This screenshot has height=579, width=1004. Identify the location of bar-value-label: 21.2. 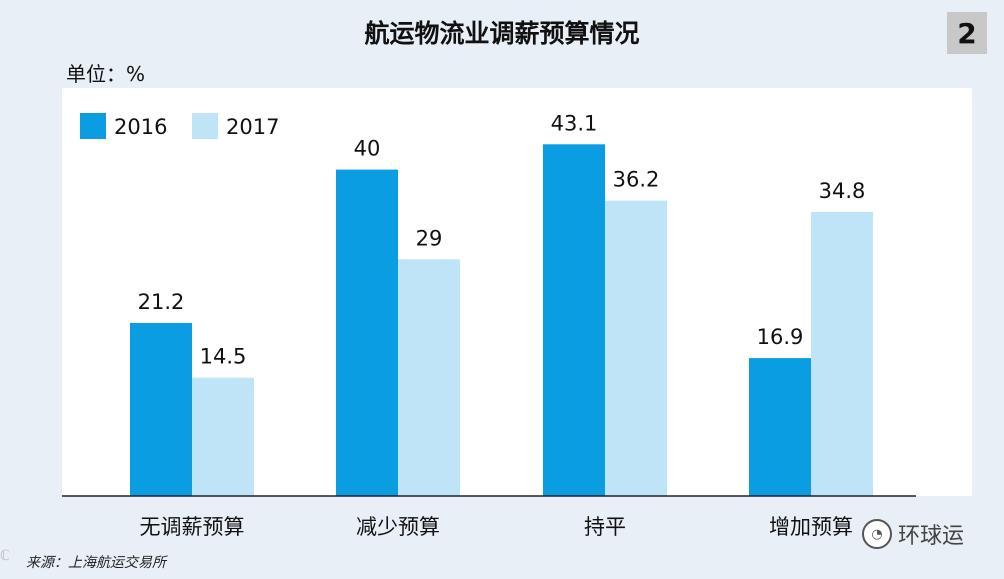
(161, 302).